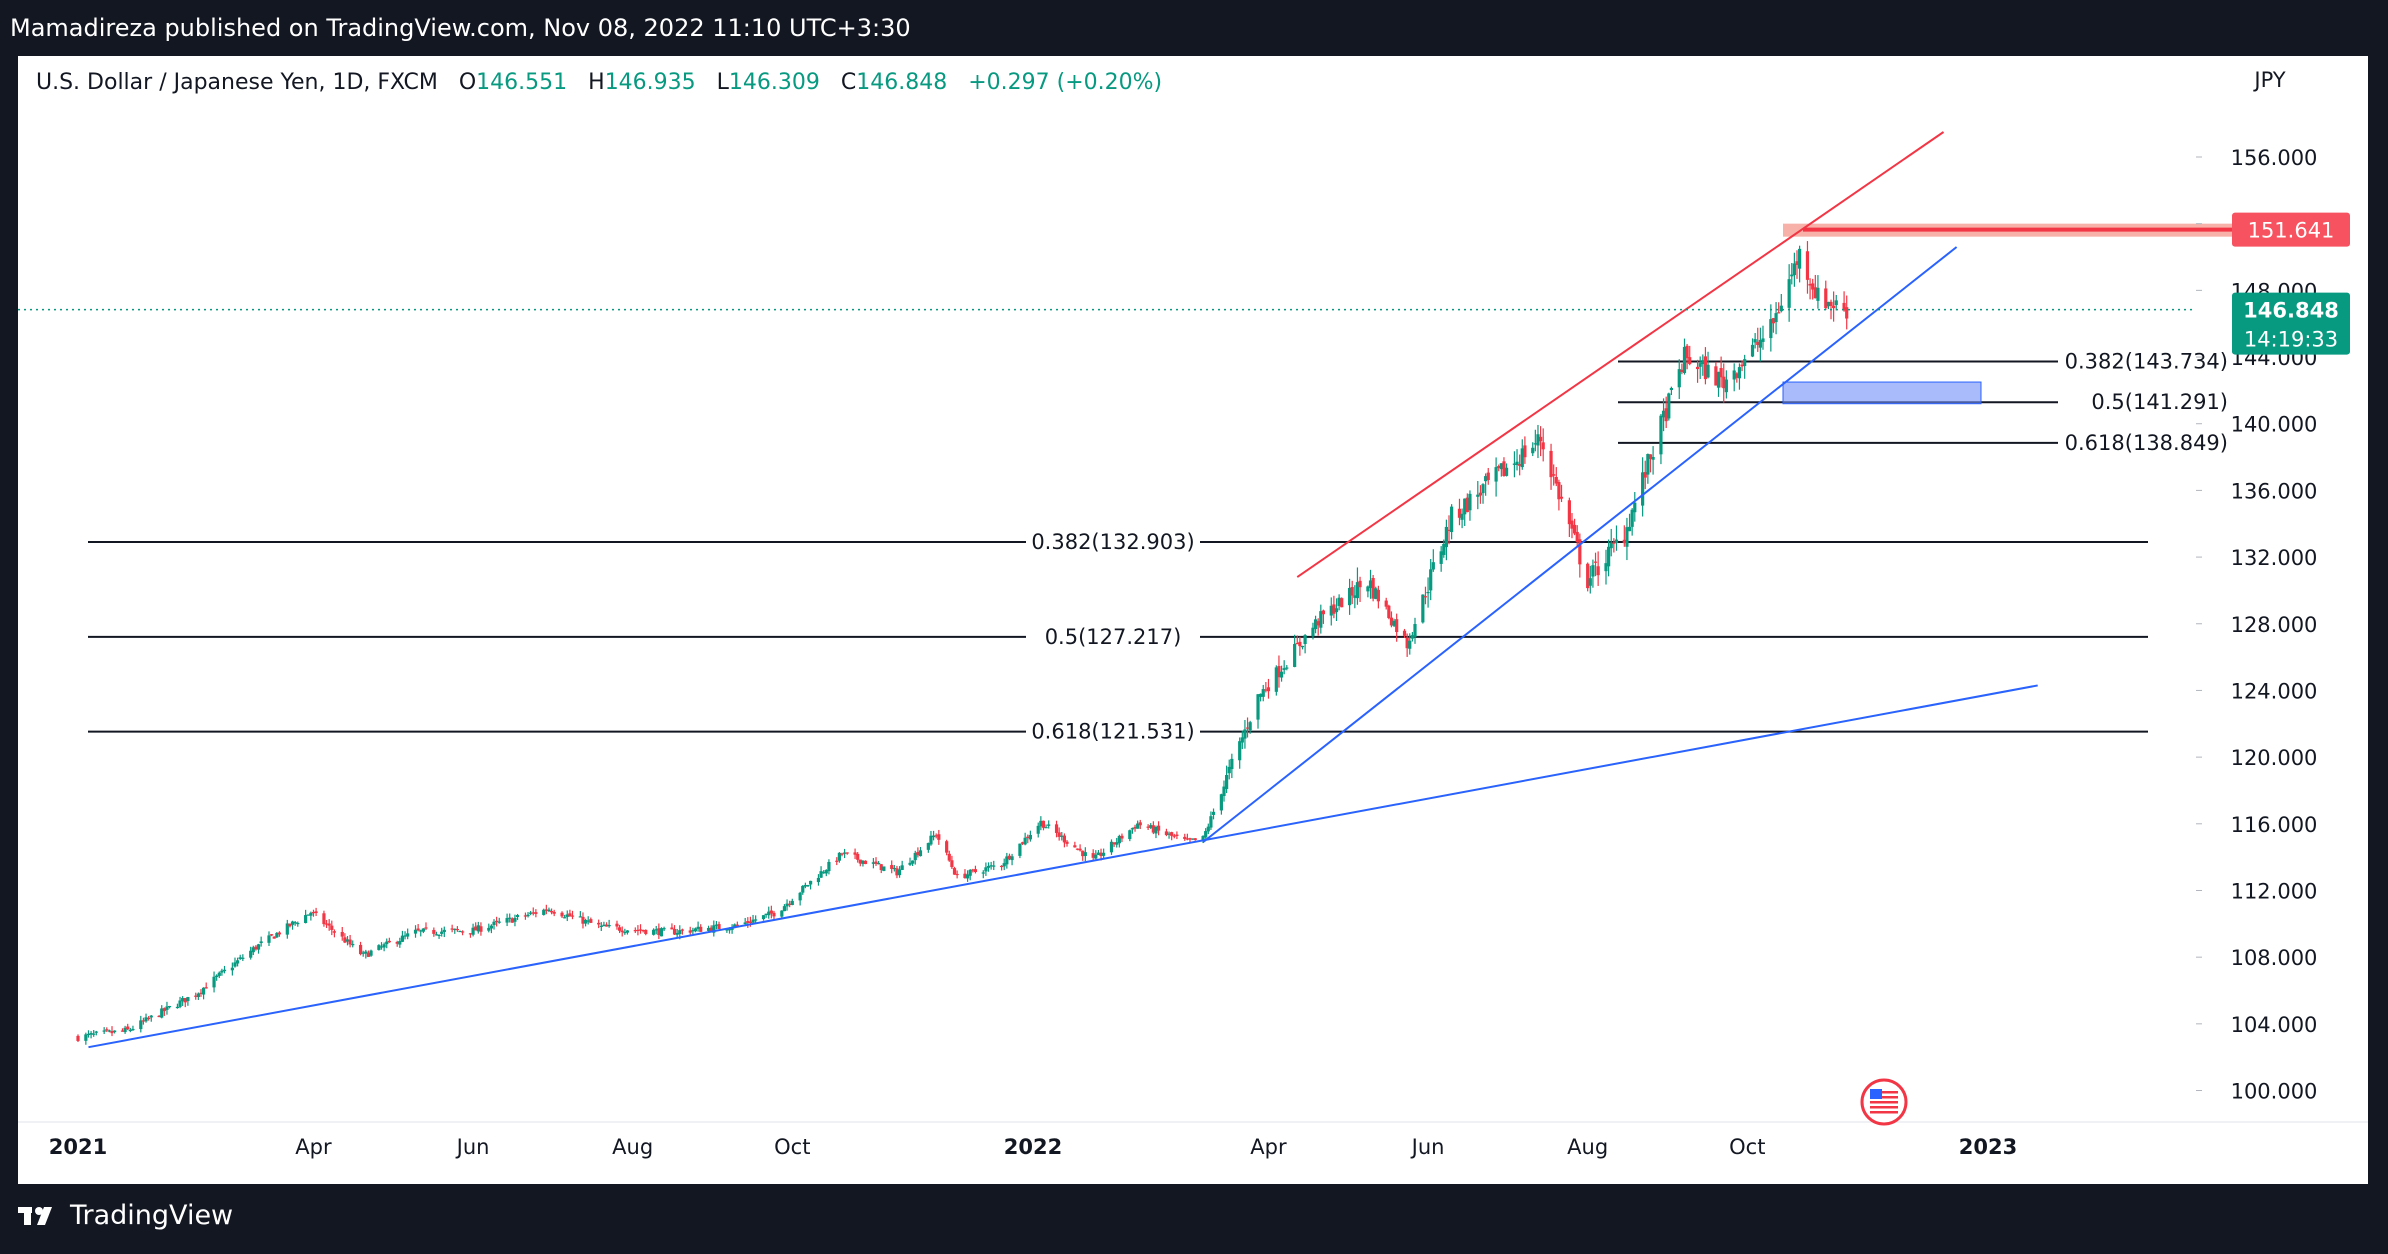 The image size is (2388, 1254). Describe the element at coordinates (1193, 1140) in the screenshot. I see `time-axis: 2021 Apr Jun Aug Oct 2022 Apr Jun Aug Oct 2023` at that location.